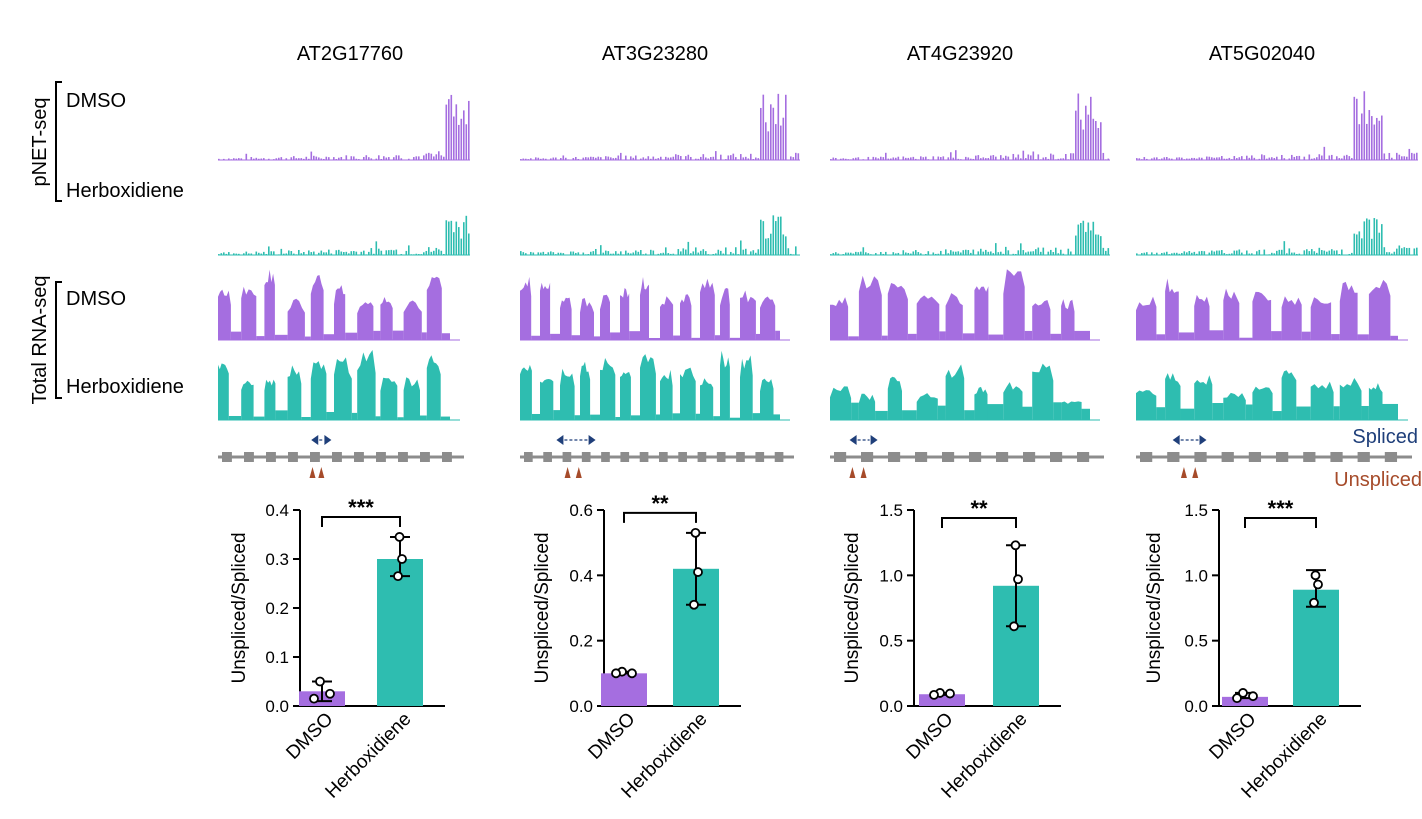 Image resolution: width=1422 pixels, height=819 pixels. I want to click on pnet-herbo-track-AT4G23920, so click(970, 238).